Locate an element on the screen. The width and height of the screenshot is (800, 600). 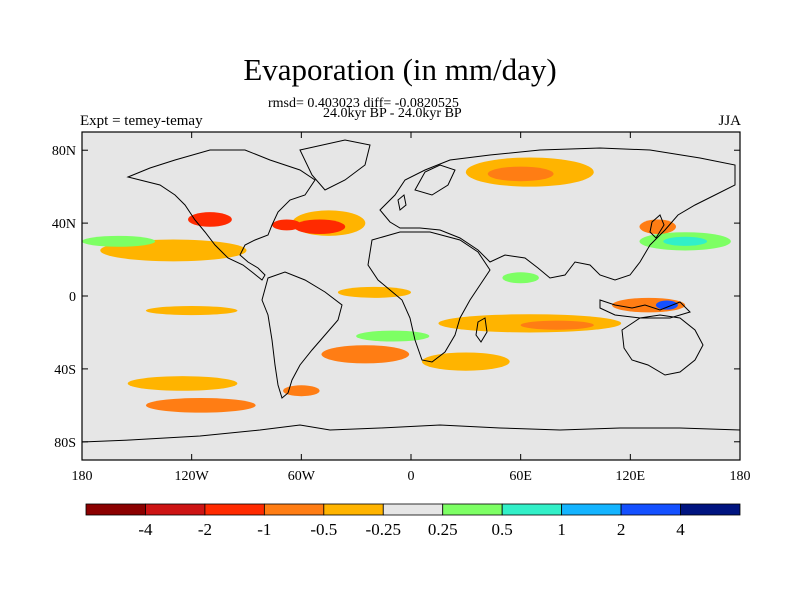
coastline-north-america is located at coordinates (221, 215).